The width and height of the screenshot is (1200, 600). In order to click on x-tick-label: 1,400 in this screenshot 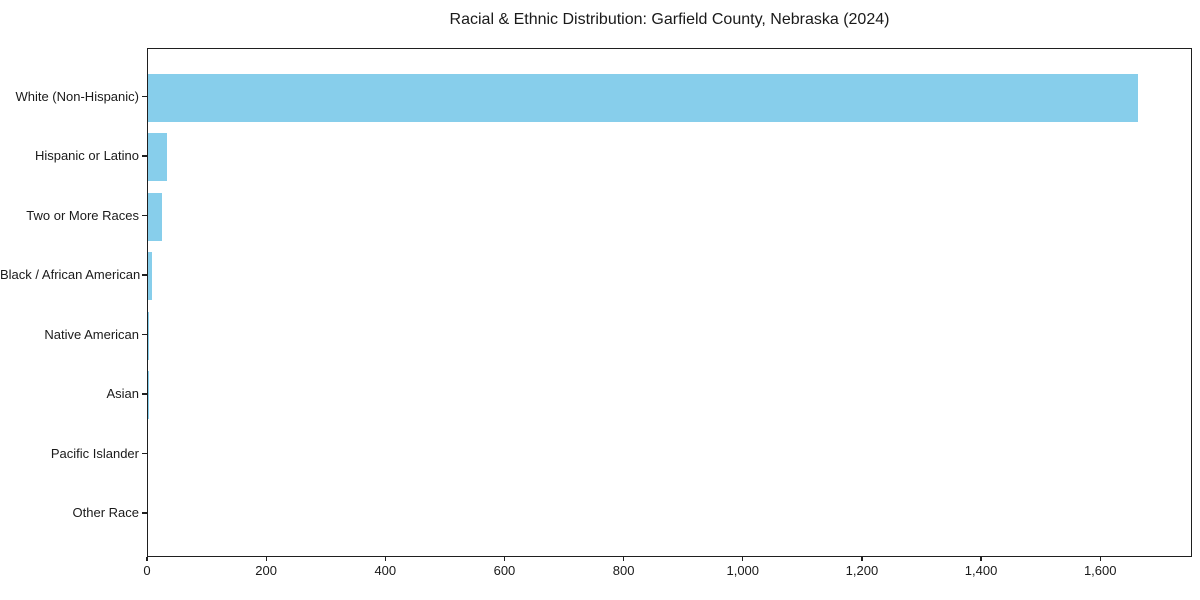, I will do `click(981, 570)`.